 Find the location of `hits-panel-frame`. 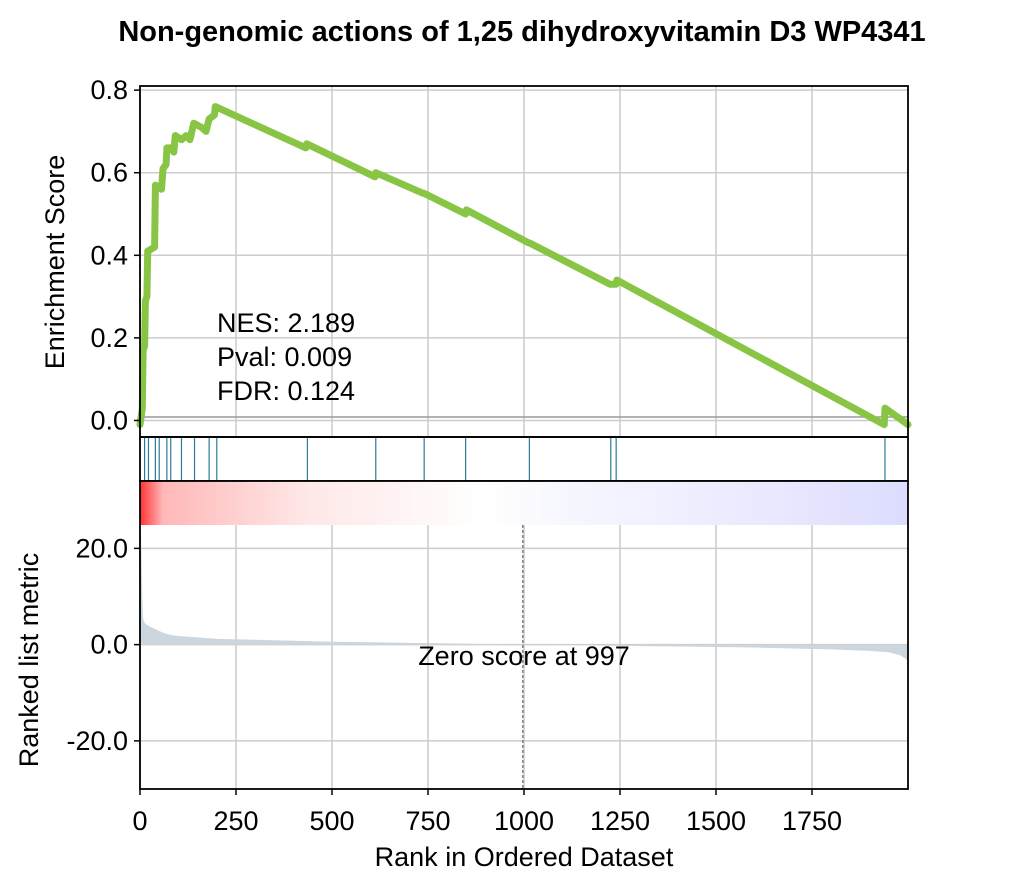

hits-panel-frame is located at coordinates (524, 459).